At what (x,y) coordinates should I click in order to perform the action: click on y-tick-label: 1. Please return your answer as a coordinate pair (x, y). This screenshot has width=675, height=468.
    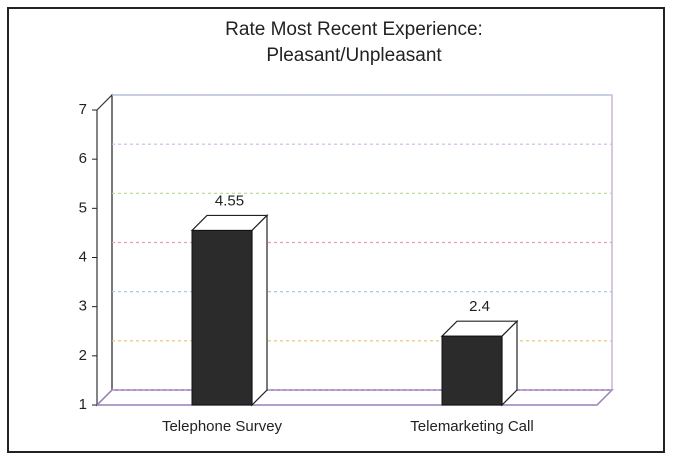
    Looking at the image, I should click on (83, 404).